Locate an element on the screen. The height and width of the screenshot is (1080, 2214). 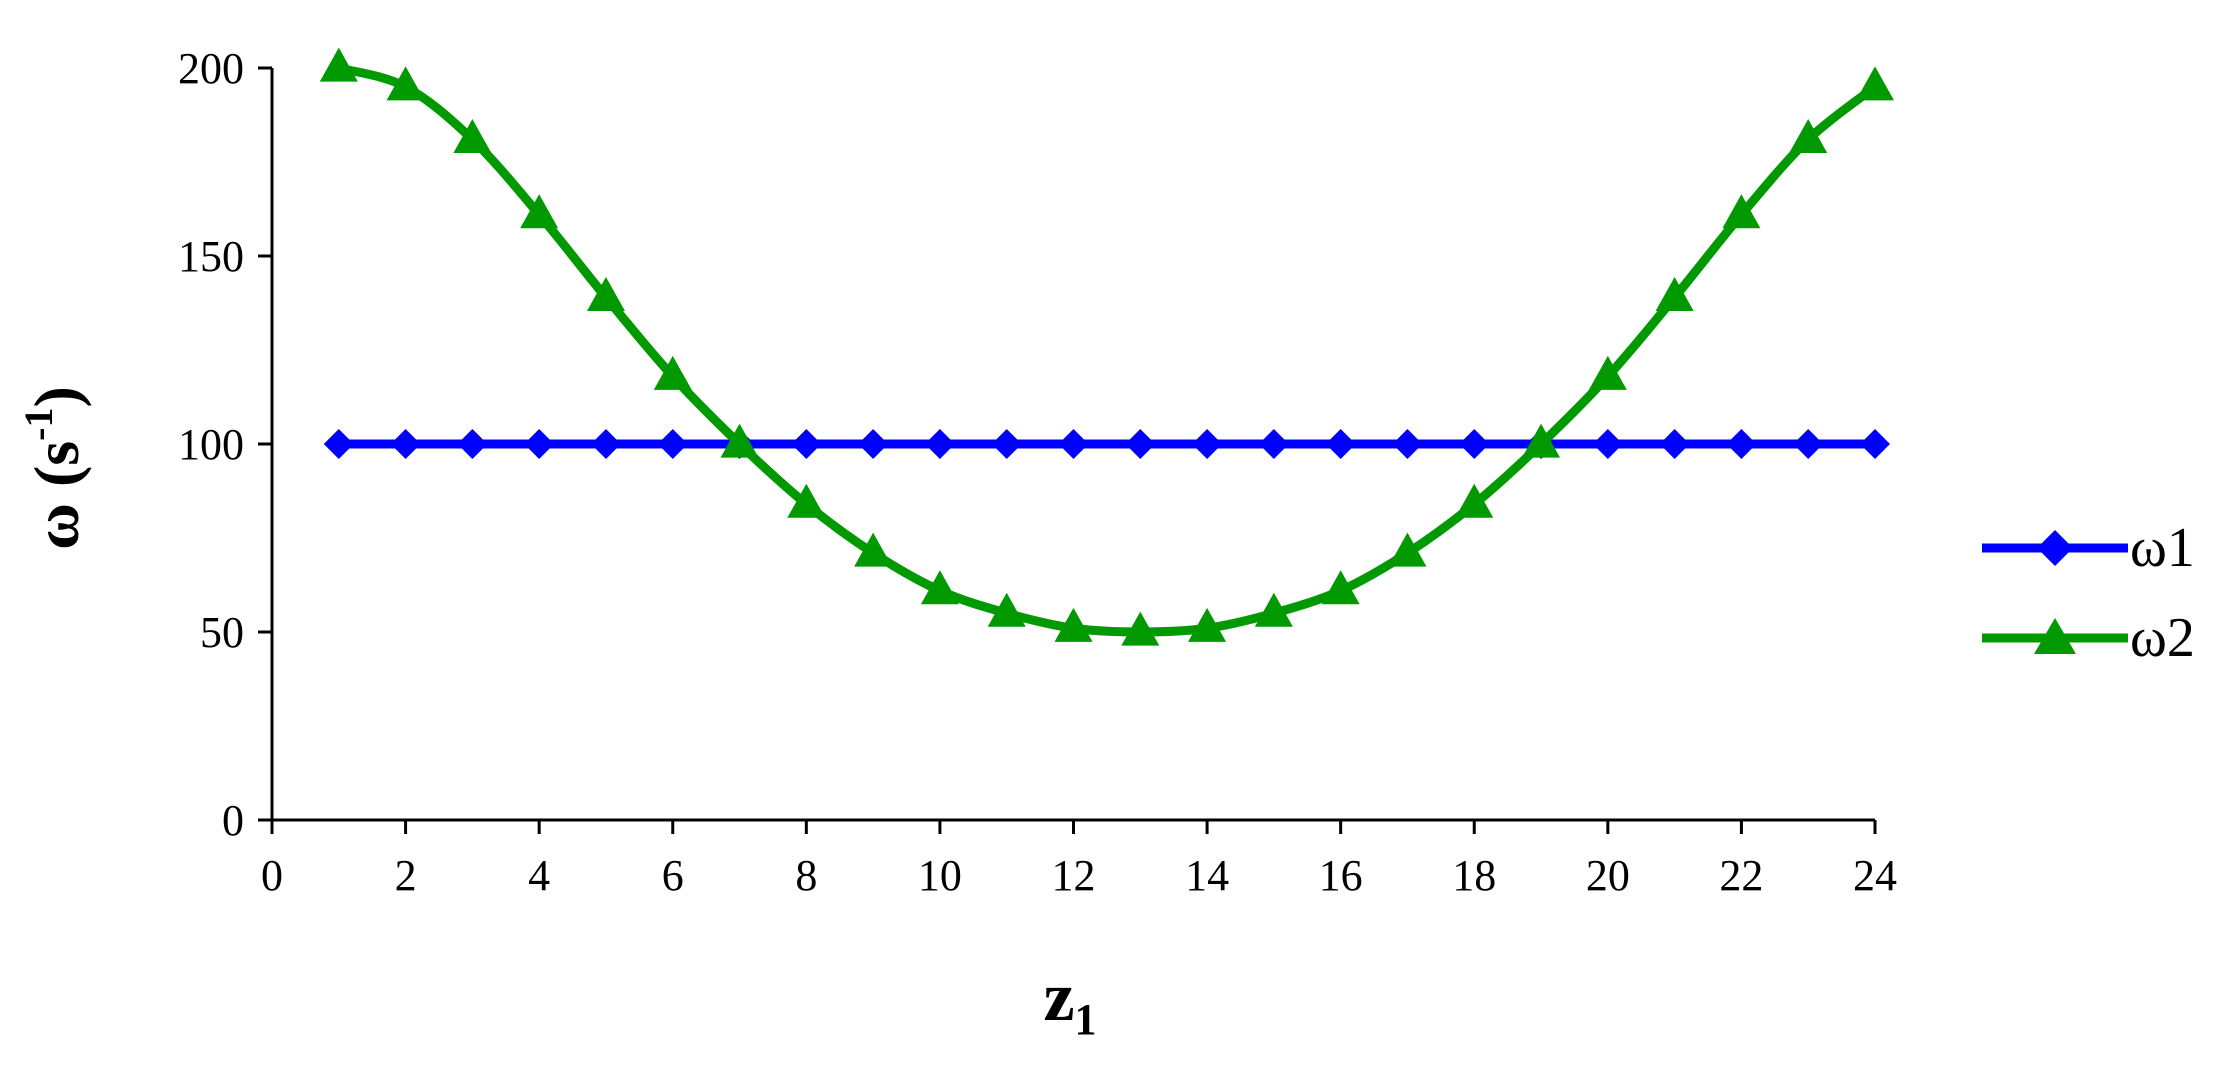
x-tick-label: 18 is located at coordinates (1474, 875).